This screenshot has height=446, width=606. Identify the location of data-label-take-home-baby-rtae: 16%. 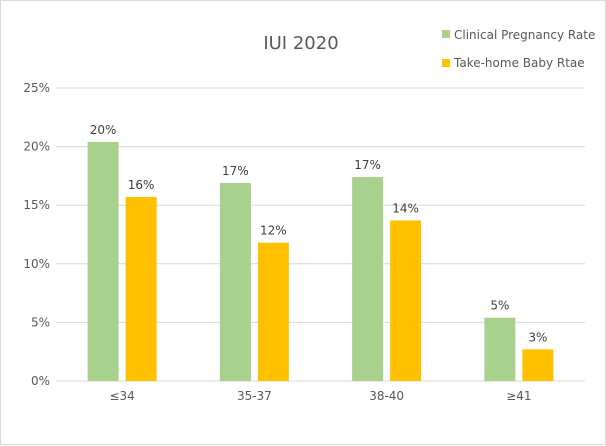
(141, 185).